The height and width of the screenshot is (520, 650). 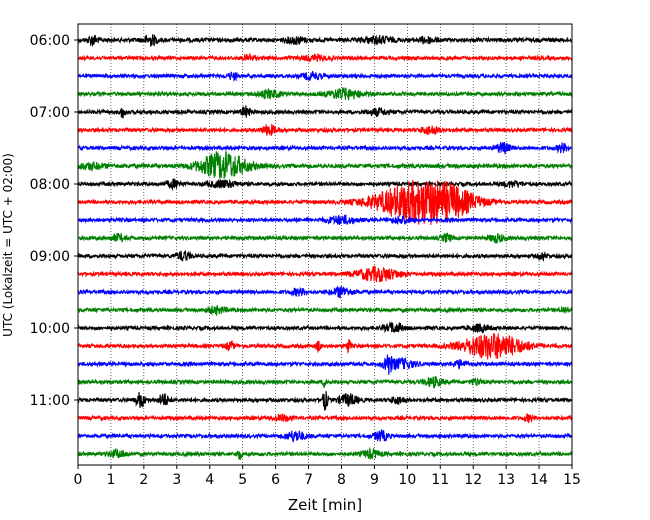 What do you see at coordinates (325, 505) in the screenshot?
I see `x-axis-label: Zeit [min]` at bounding box center [325, 505].